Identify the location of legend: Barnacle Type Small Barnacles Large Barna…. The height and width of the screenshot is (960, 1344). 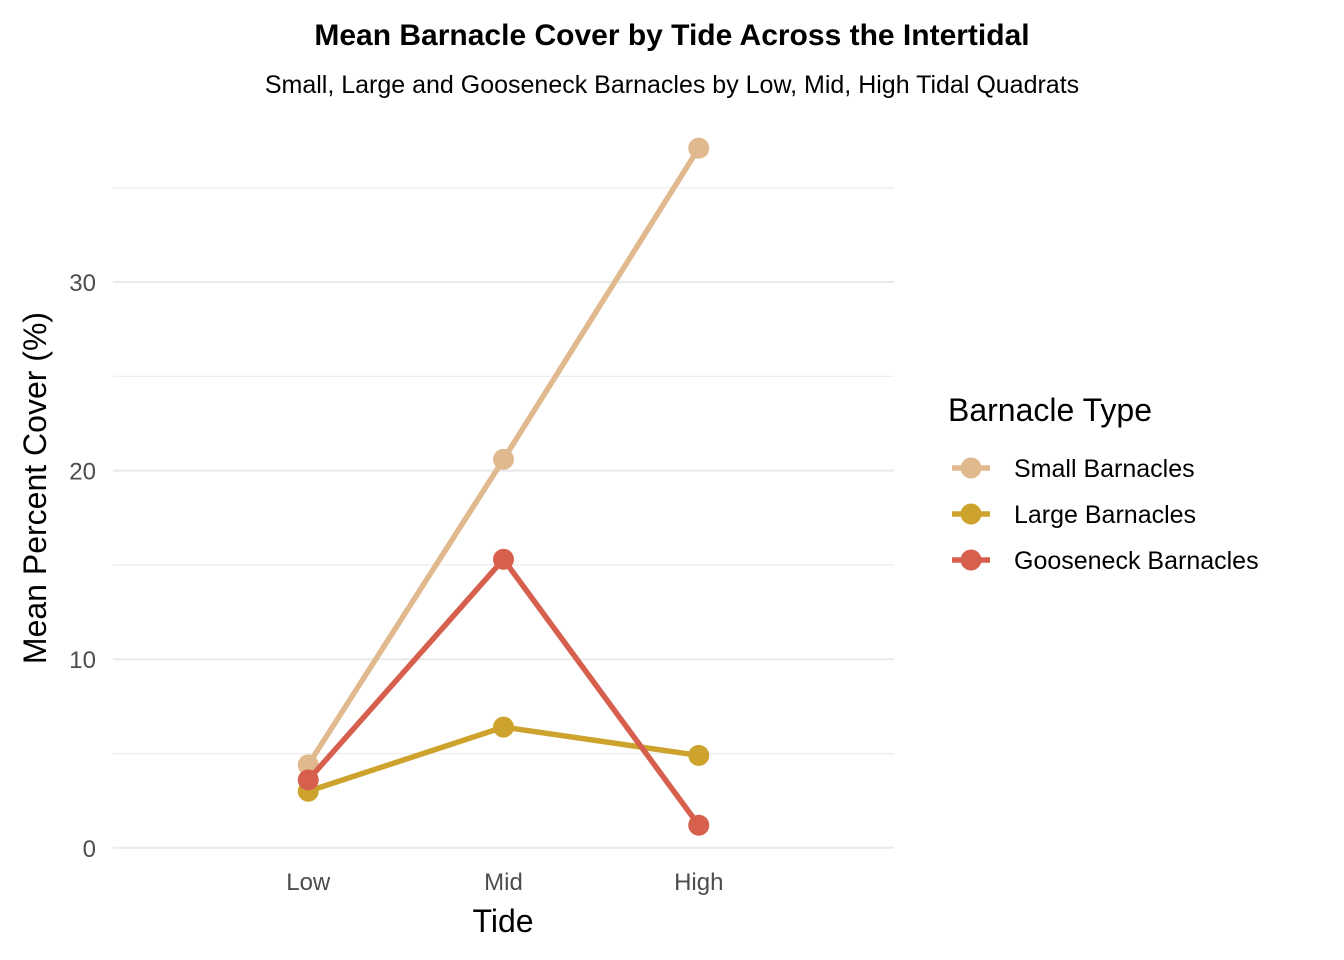
(1103, 483).